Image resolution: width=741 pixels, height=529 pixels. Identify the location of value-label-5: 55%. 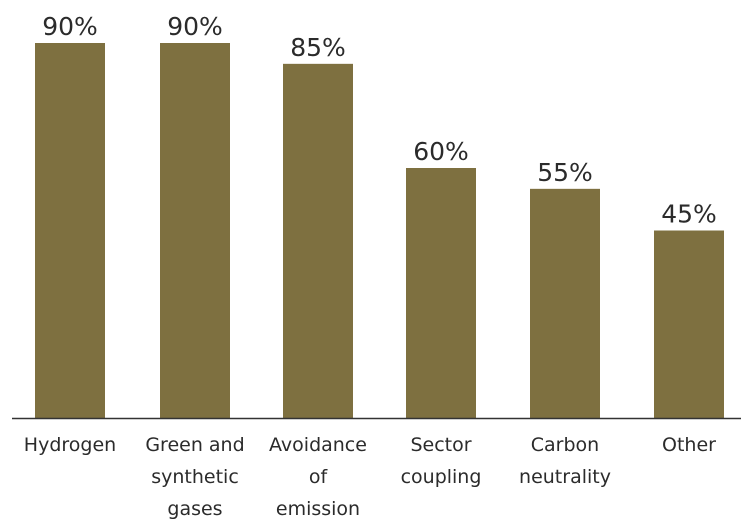
(565, 172).